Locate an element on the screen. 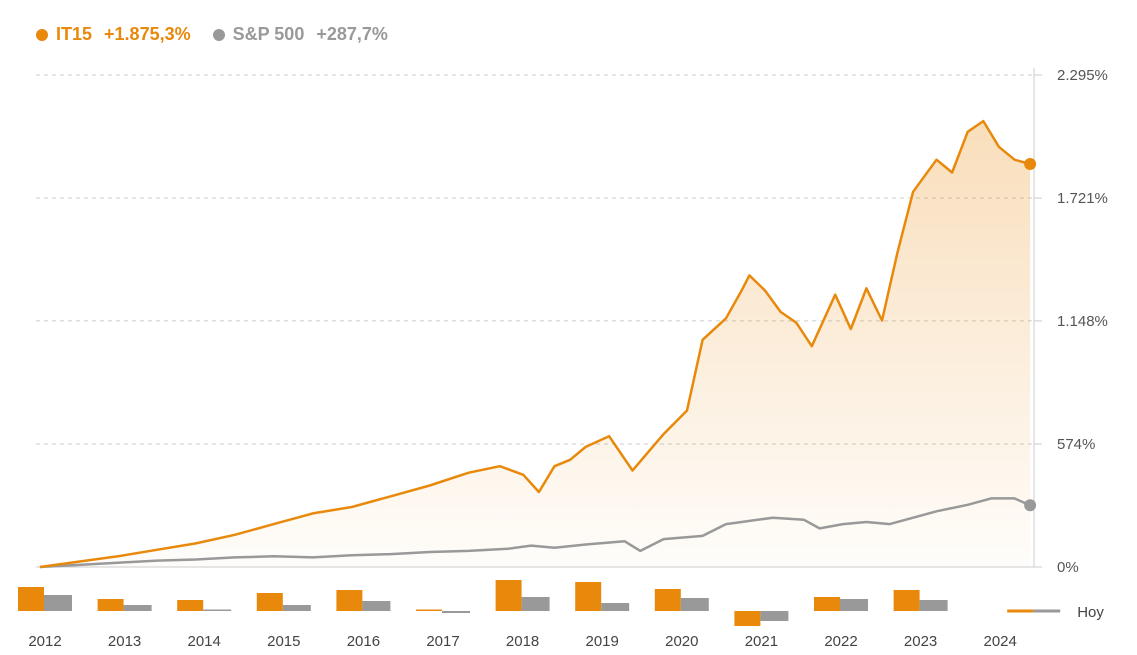  year-label: 2017 is located at coordinates (442, 641).